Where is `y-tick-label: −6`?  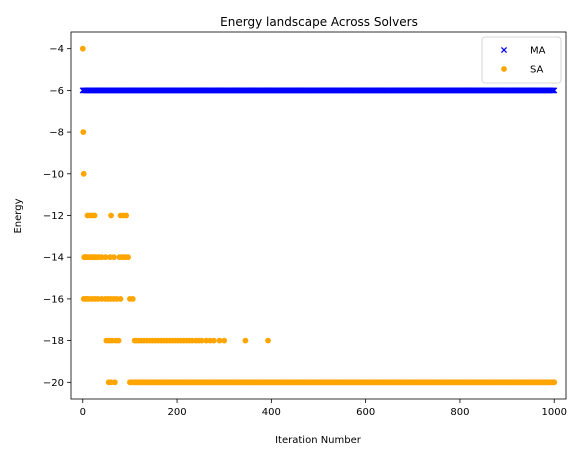
y-tick-label: −6 is located at coordinates (56, 91).